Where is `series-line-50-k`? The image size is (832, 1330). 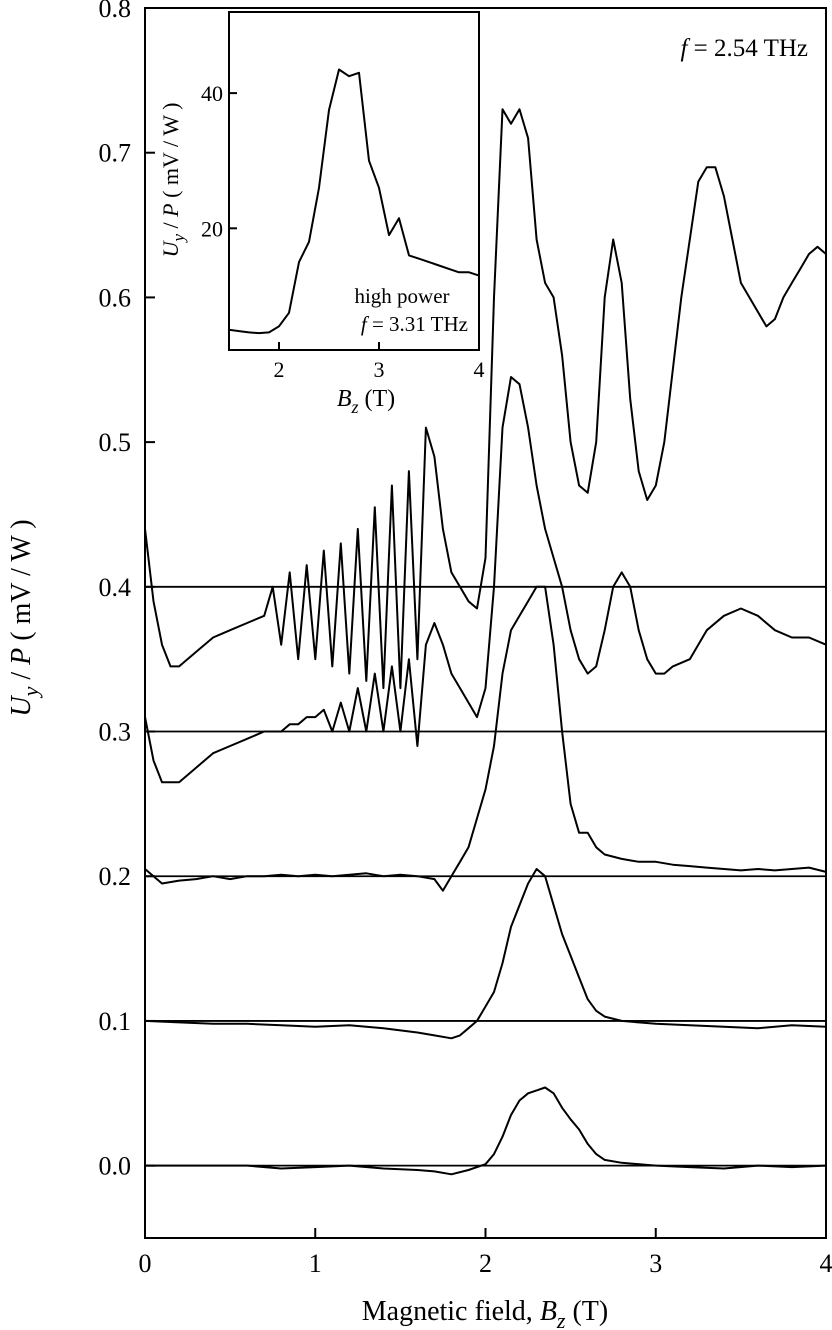 series-line-50-k is located at coordinates (485, 954).